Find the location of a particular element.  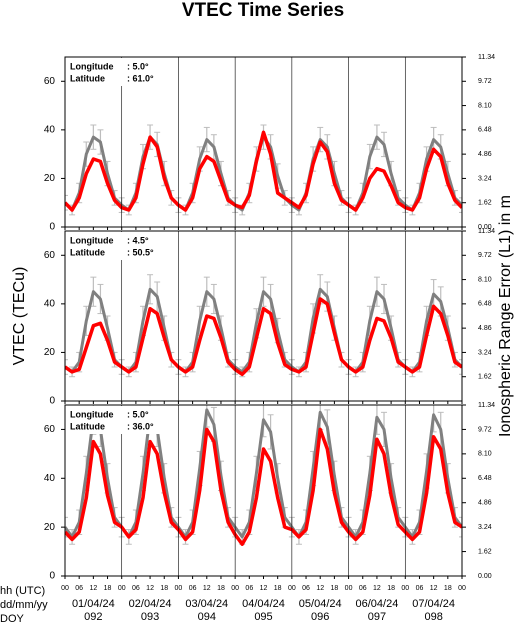

day-doy: 094 is located at coordinates (207, 617).